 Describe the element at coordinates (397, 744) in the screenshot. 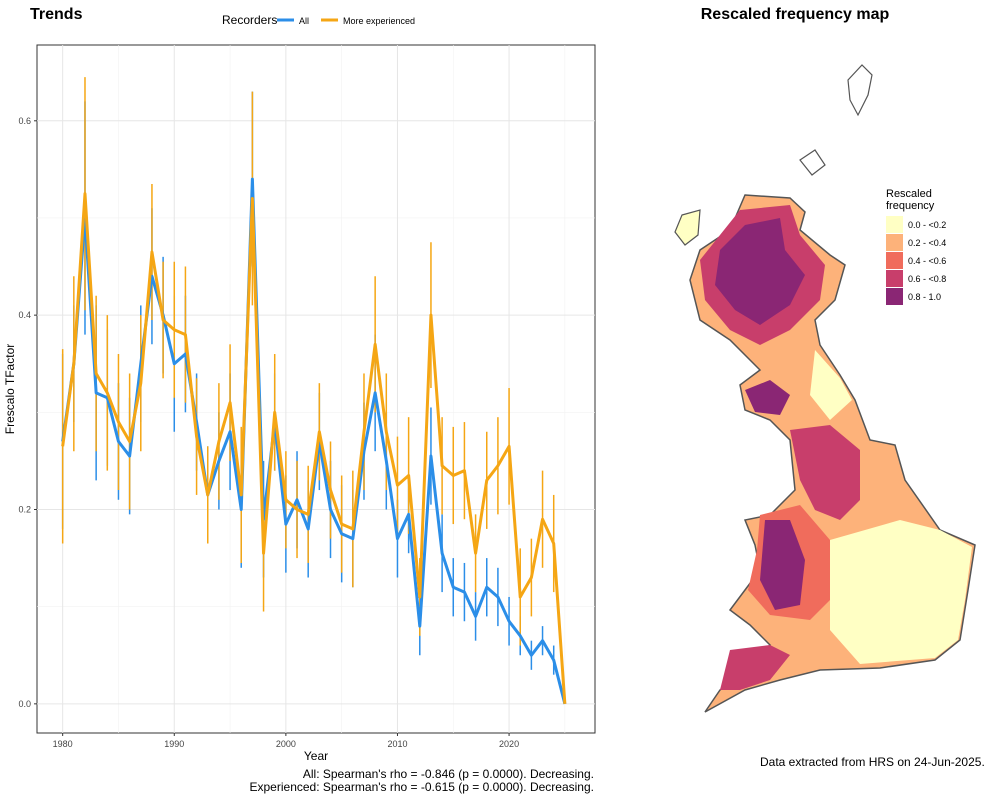

I see `x-tick-label: 2010` at that location.